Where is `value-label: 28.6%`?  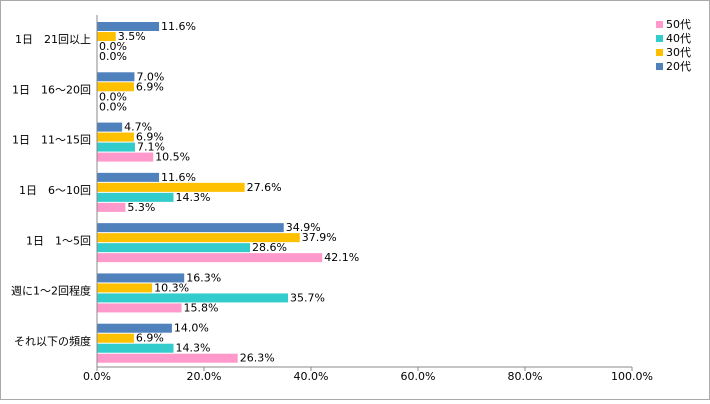 value-label: 28.6% is located at coordinates (269, 247).